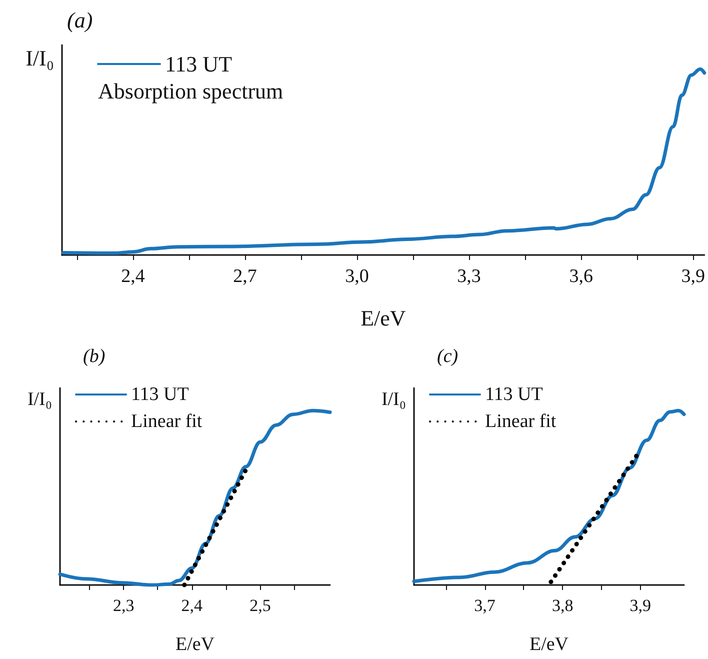 The height and width of the screenshot is (659, 708). I want to click on chart-title: (a), so click(80, 20).